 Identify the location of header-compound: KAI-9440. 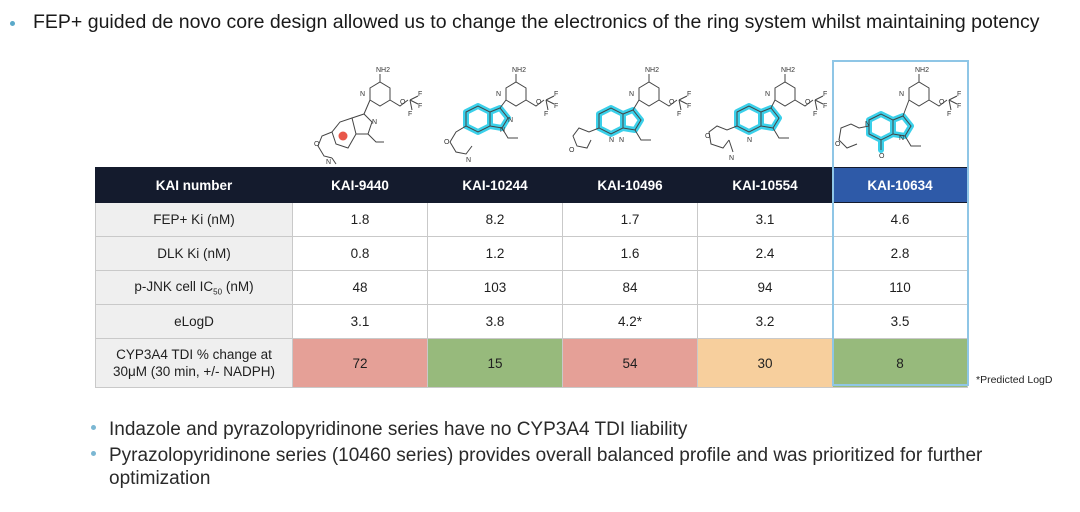
(360, 185).